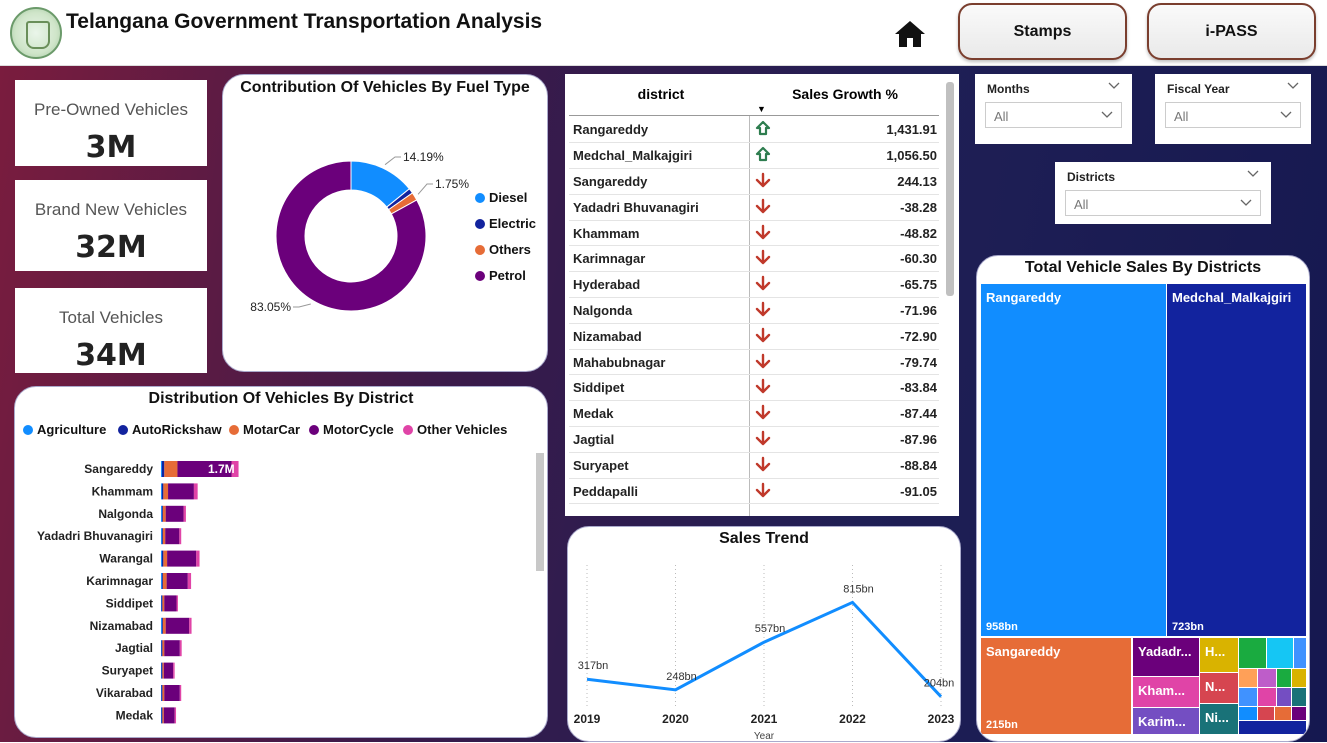  What do you see at coordinates (505, 223) in the screenshot?
I see `legend-item-electric: Electric` at bounding box center [505, 223].